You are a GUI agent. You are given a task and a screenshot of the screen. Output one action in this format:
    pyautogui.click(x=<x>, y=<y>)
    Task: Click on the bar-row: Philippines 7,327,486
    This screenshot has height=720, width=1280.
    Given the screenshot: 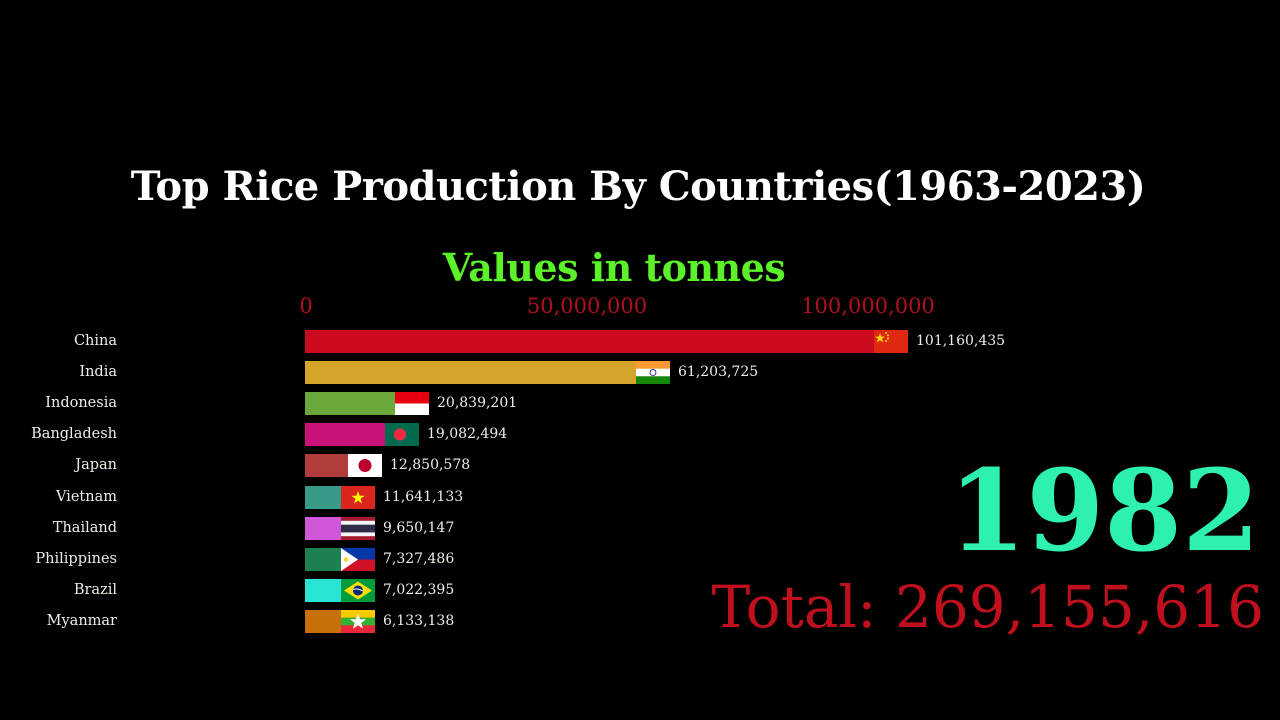 What is the action you would take?
    pyautogui.click(x=550, y=559)
    